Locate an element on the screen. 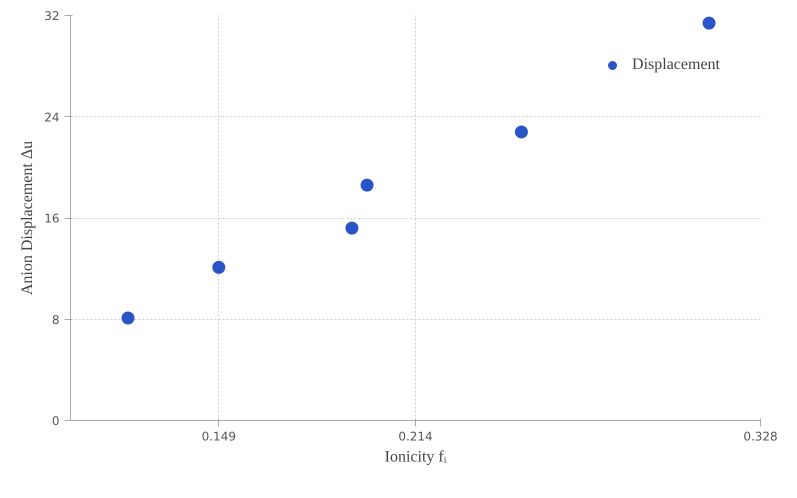 This screenshot has width=797, height=498. x-tick-label: 0.149 is located at coordinates (219, 437).